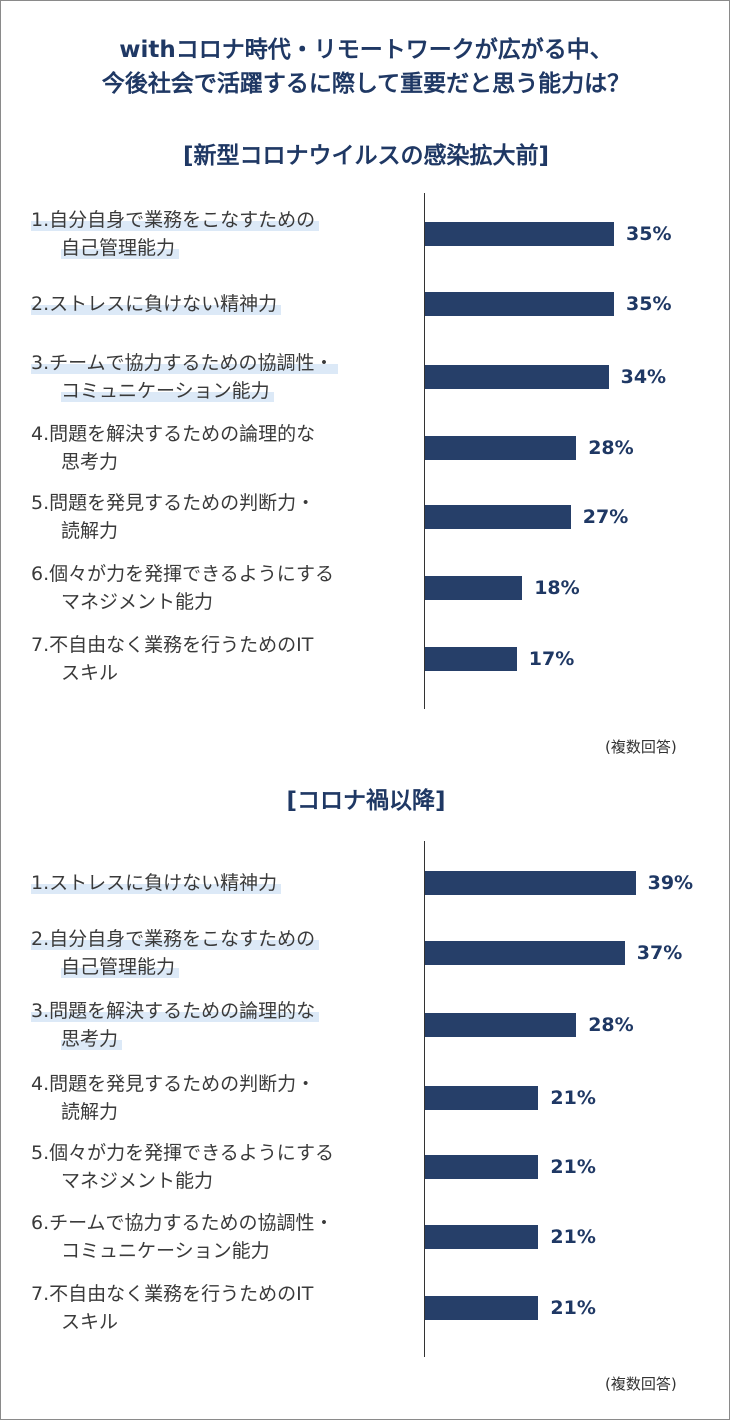 This screenshot has height=1420, width=730. What do you see at coordinates (184, 363) in the screenshot?
I see `category-label-text: 3.チームで協力するための協調性・` at bounding box center [184, 363].